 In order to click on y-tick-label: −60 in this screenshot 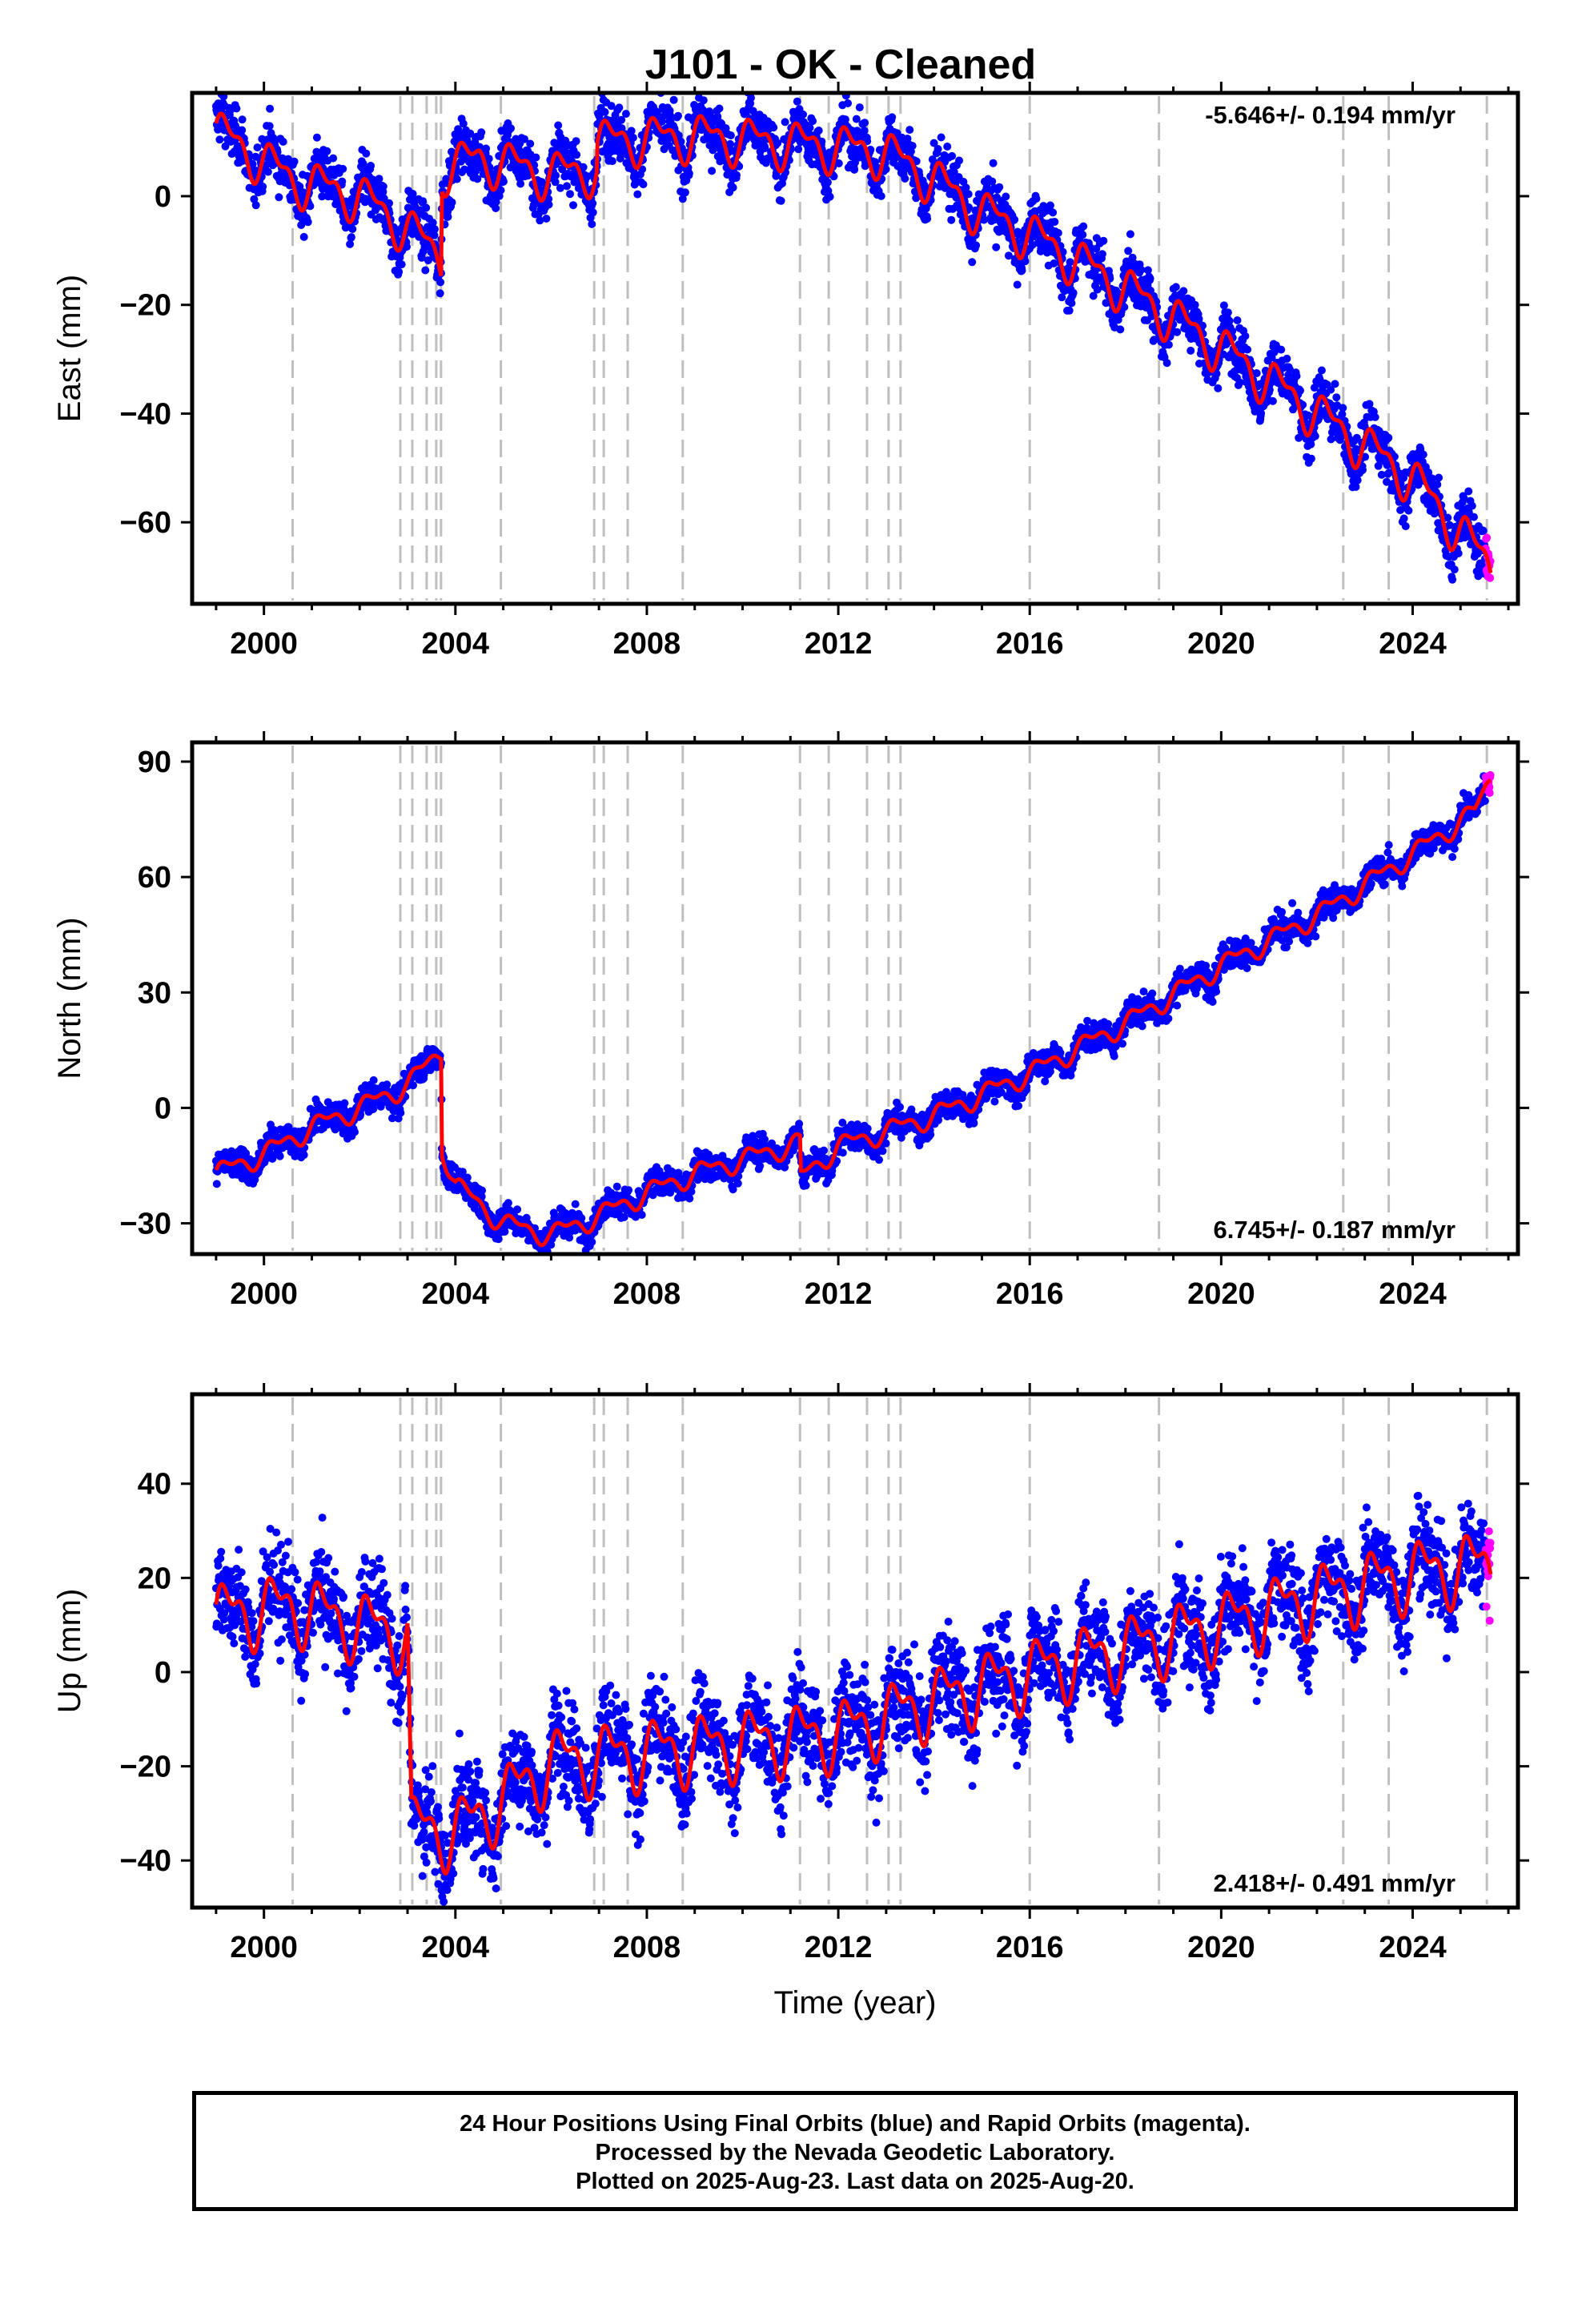, I will do `click(145, 523)`.